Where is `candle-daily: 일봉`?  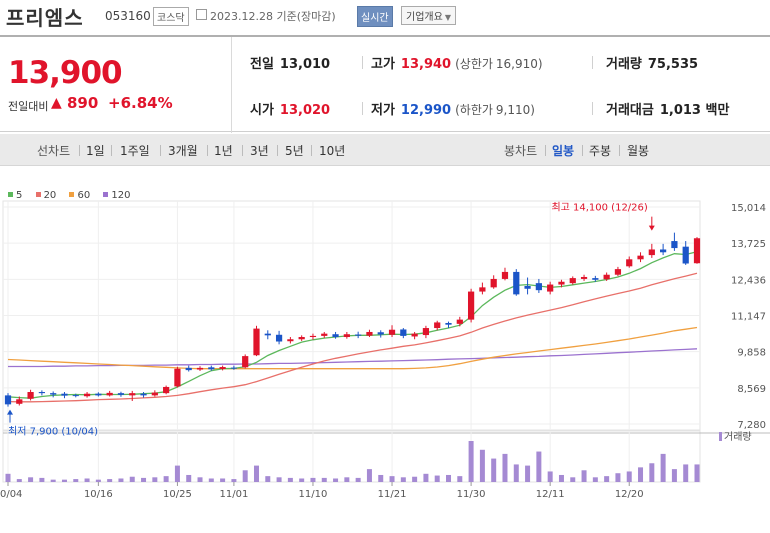 candle-daily: 일봉 is located at coordinates (563, 151).